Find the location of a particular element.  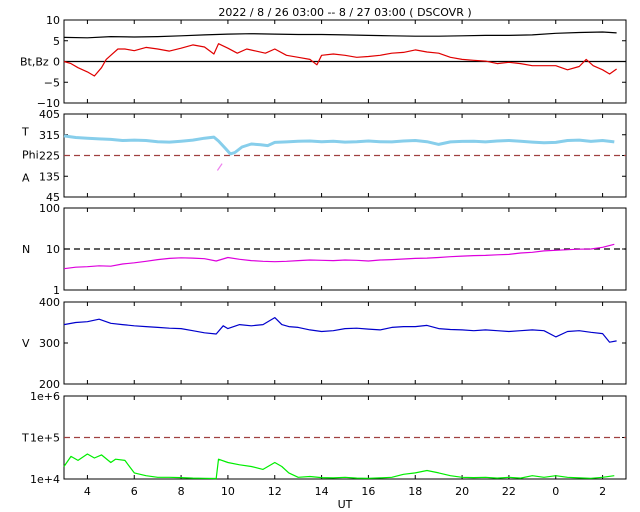

y-tick-label: 405 is located at coordinates (49, 114).